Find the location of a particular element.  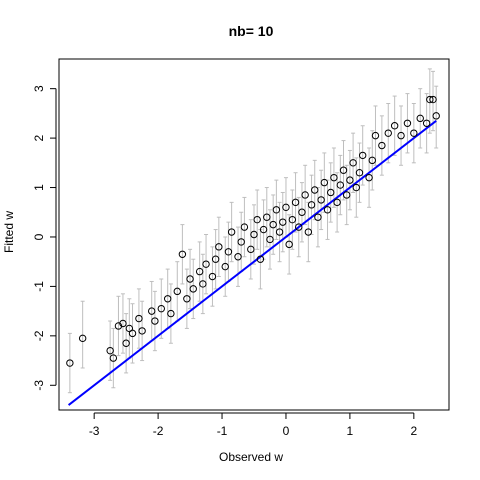

y-tick-label: -3 is located at coordinates (39, 385).